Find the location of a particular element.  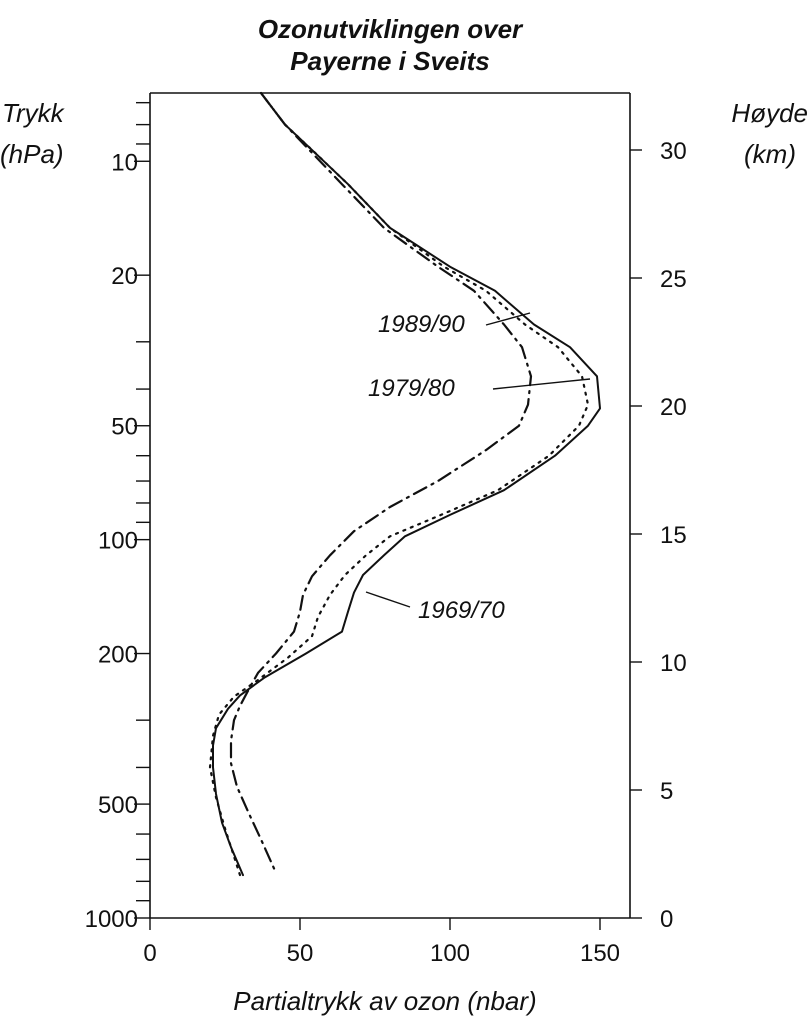

y-tick-label-200: 200 is located at coordinates (118, 655).